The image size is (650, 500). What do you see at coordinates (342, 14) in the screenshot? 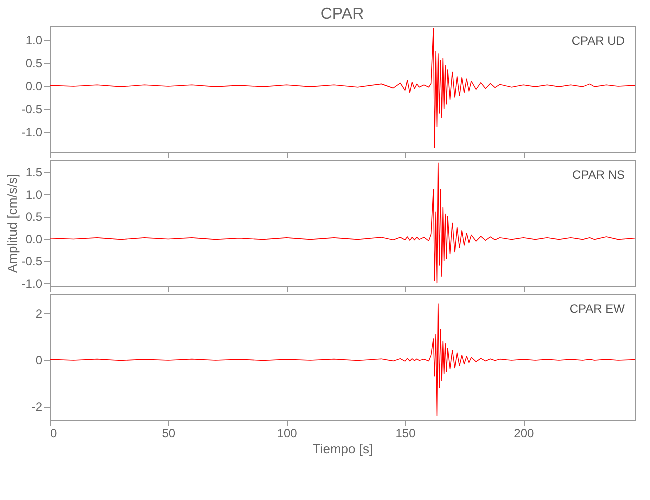
I see `chart-title: CPAR` at bounding box center [342, 14].